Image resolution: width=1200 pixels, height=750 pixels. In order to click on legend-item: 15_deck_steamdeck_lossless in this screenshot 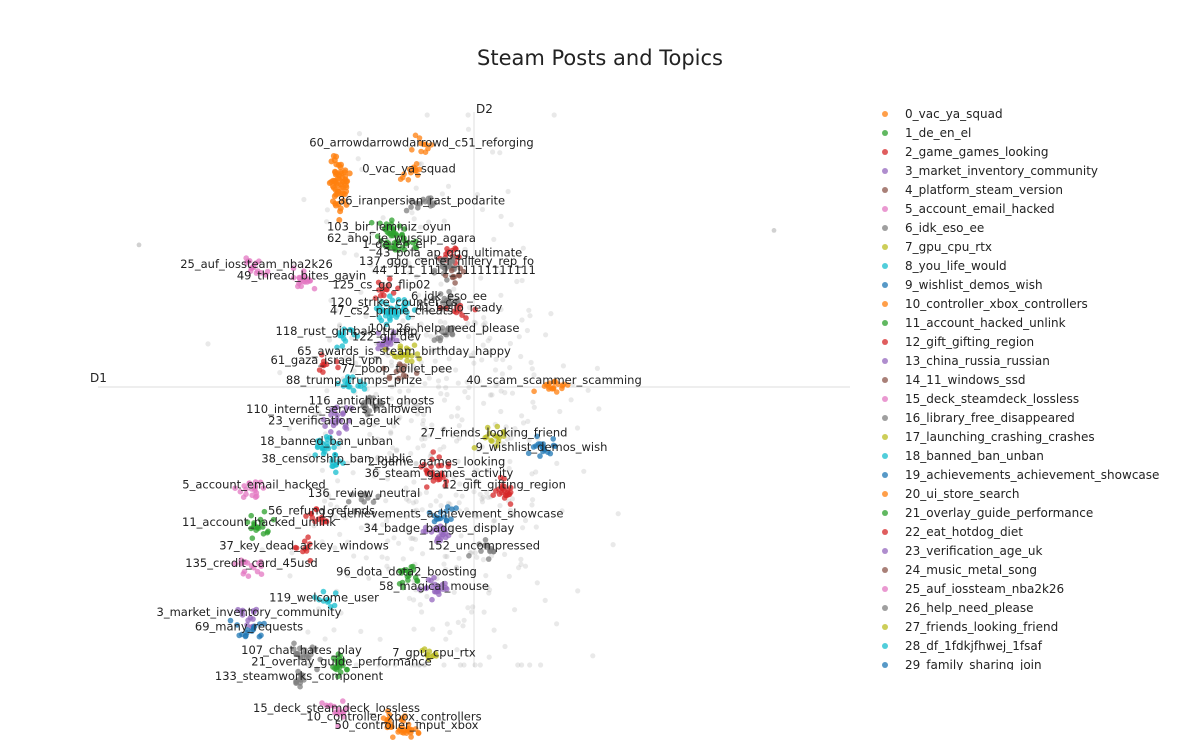, I will do `click(1032, 398)`.